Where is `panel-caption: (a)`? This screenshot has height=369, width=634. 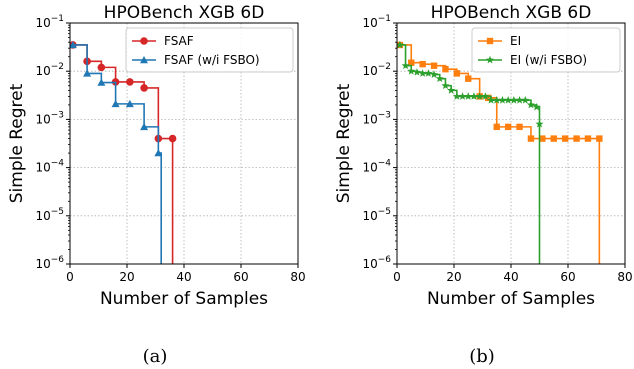
panel-caption: (a) is located at coordinates (155, 356).